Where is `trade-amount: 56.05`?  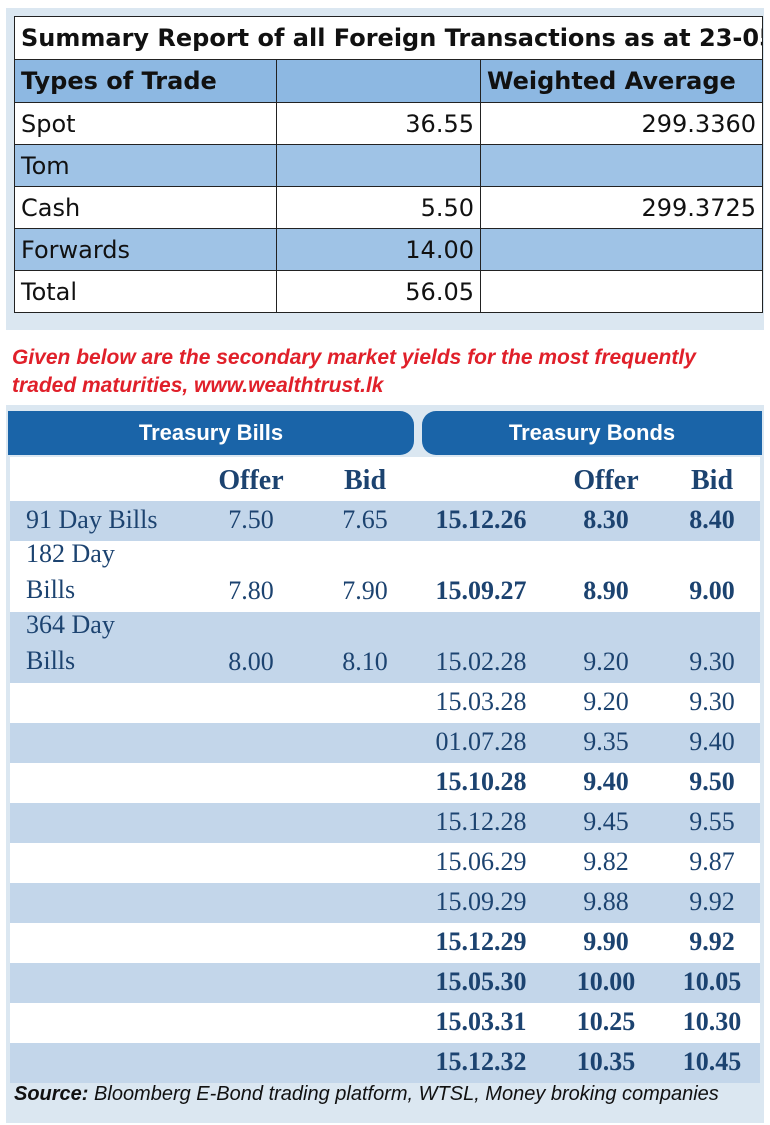
trade-amount: 56.05 is located at coordinates (378, 291).